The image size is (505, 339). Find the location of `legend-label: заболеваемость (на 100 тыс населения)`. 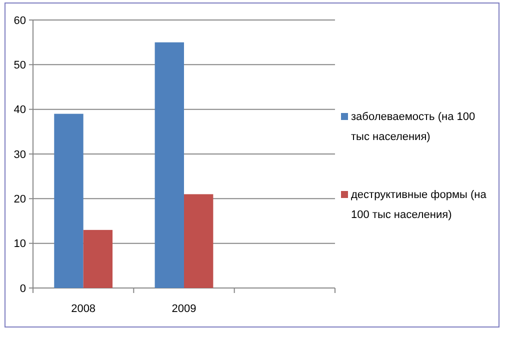

legend-label: заболеваемость (на 100 тыс населения) is located at coordinates (413, 127).